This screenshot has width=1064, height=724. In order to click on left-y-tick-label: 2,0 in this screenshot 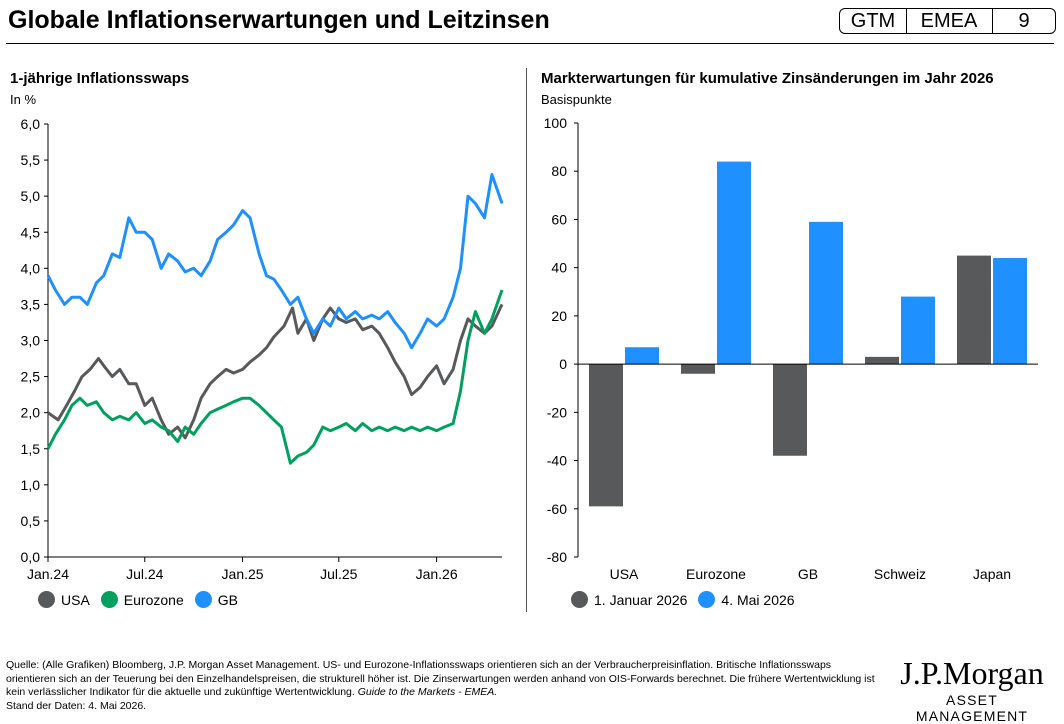, I will do `click(31, 413)`.